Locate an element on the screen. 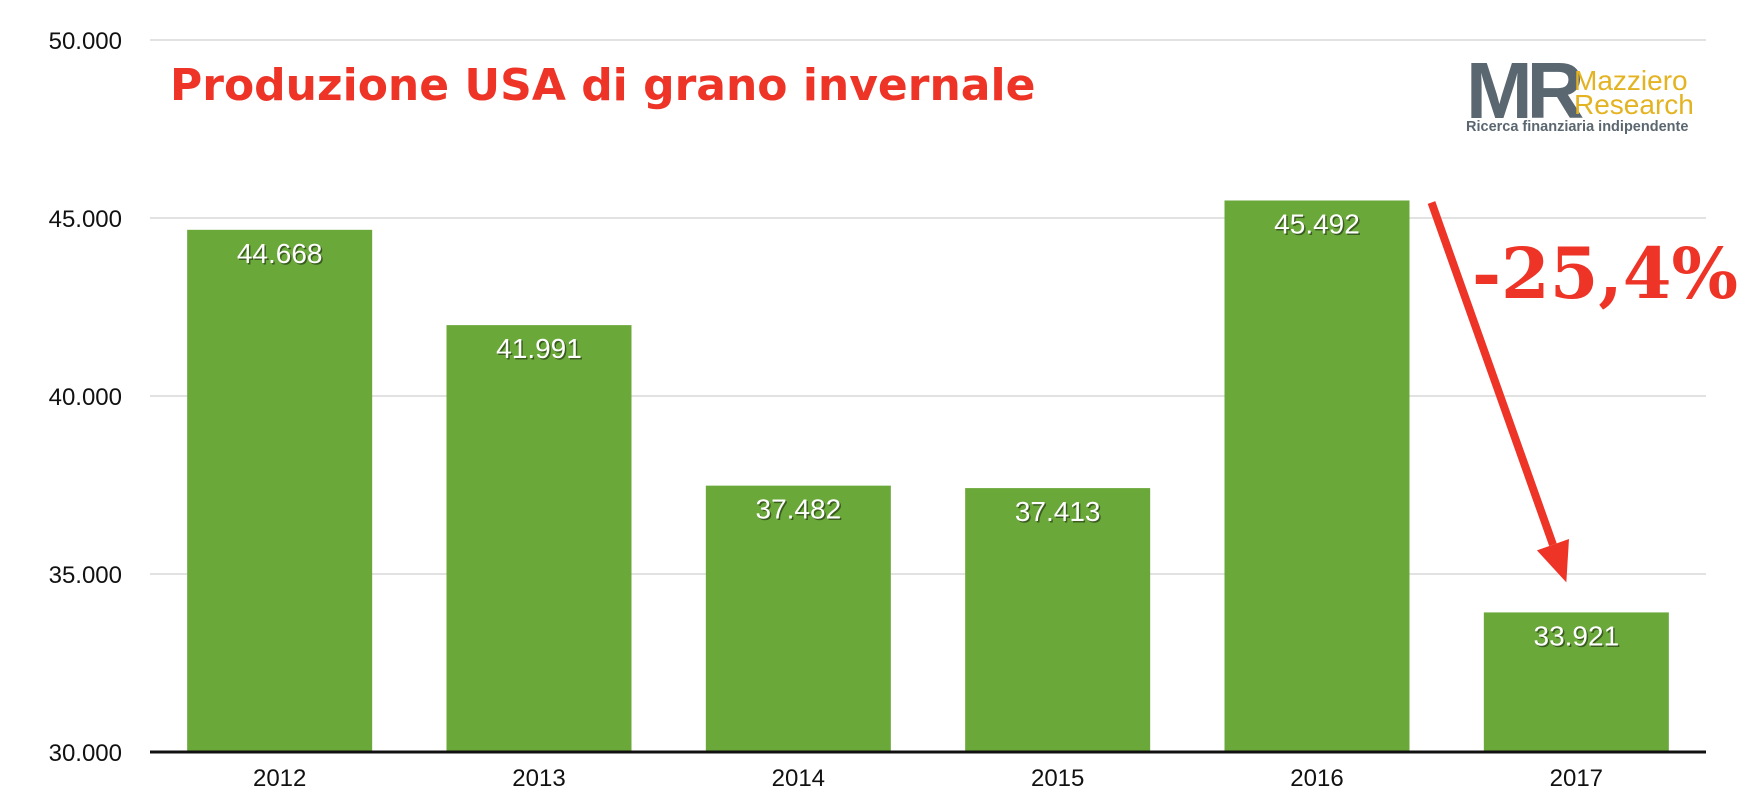  bar-value-label: 45.492 is located at coordinates (1317, 223).